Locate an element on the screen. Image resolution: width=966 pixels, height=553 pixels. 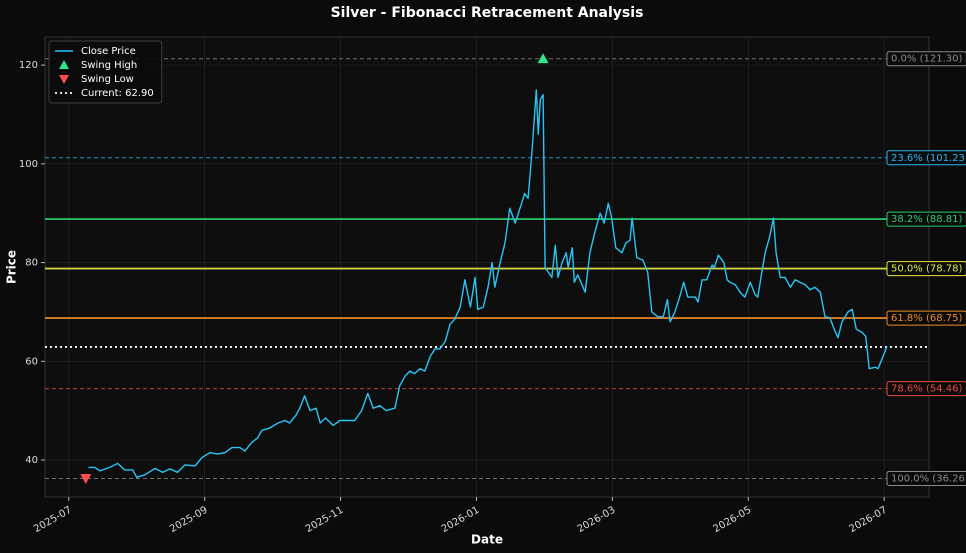
y-tick-label: 120 is located at coordinates (28, 65).